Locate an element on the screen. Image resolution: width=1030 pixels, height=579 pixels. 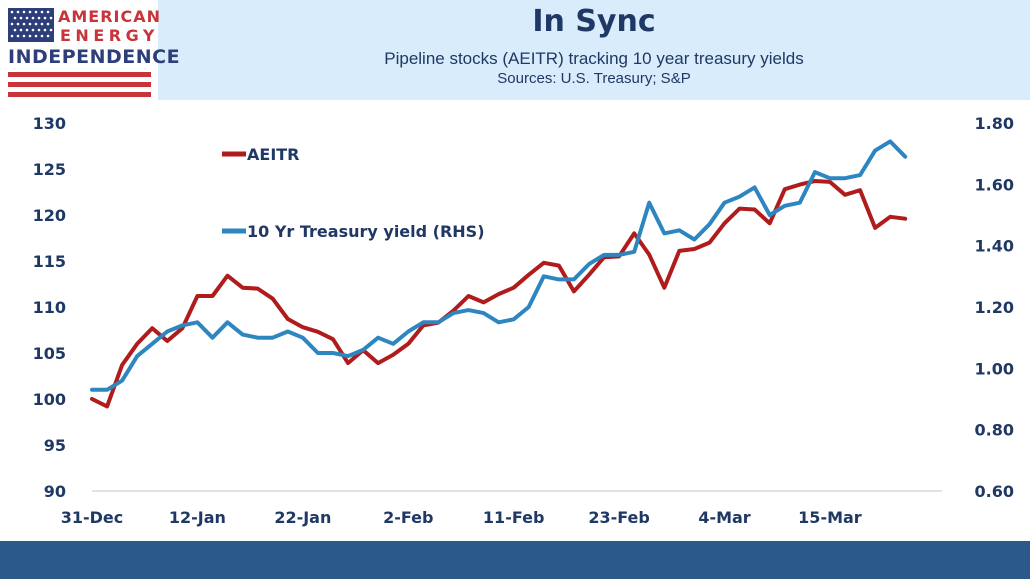
logo-text-independence: INDEPENDENCE is located at coordinates (94, 57).